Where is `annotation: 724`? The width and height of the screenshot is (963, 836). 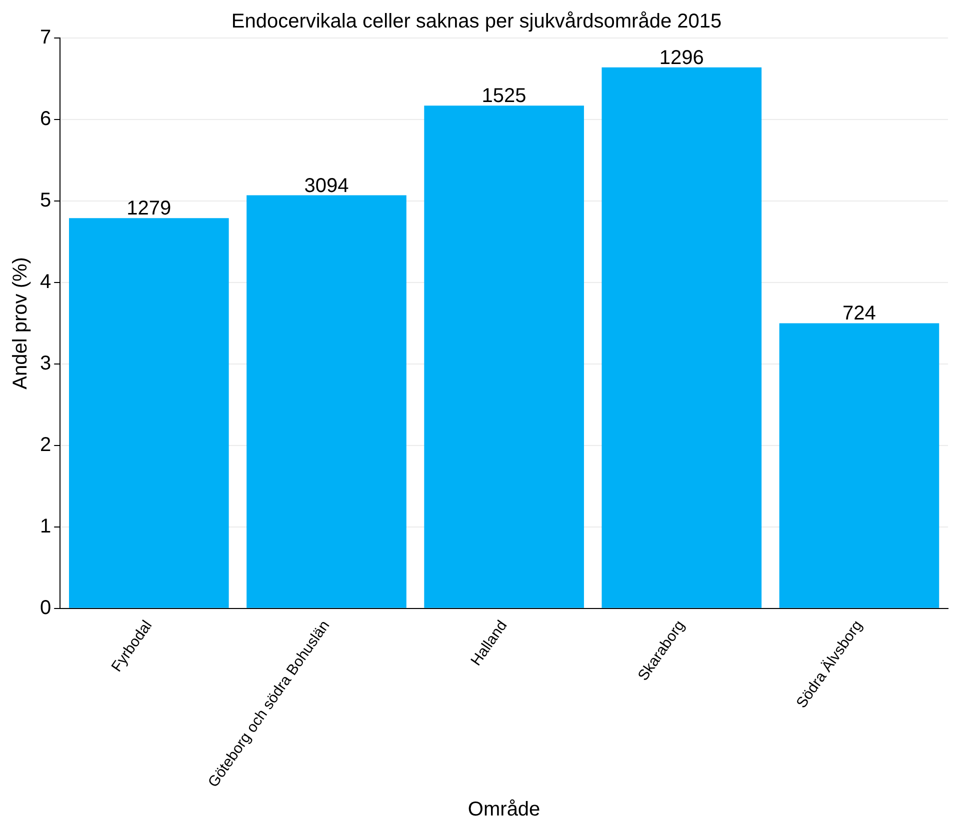
annotation: 724 is located at coordinates (859, 313).